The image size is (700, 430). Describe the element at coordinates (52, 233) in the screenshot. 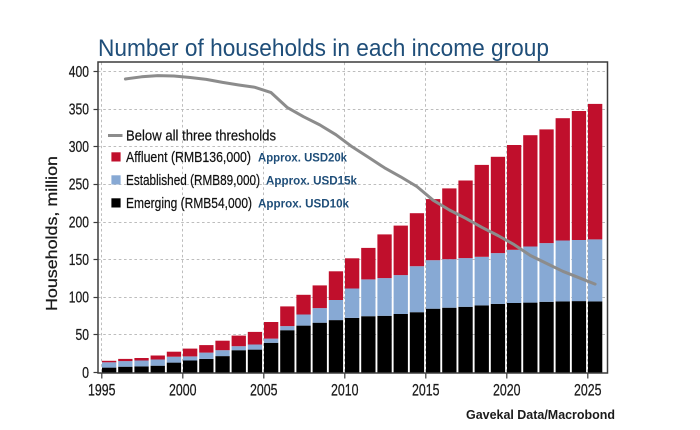

I see `svg-text: Households, million` at that location.